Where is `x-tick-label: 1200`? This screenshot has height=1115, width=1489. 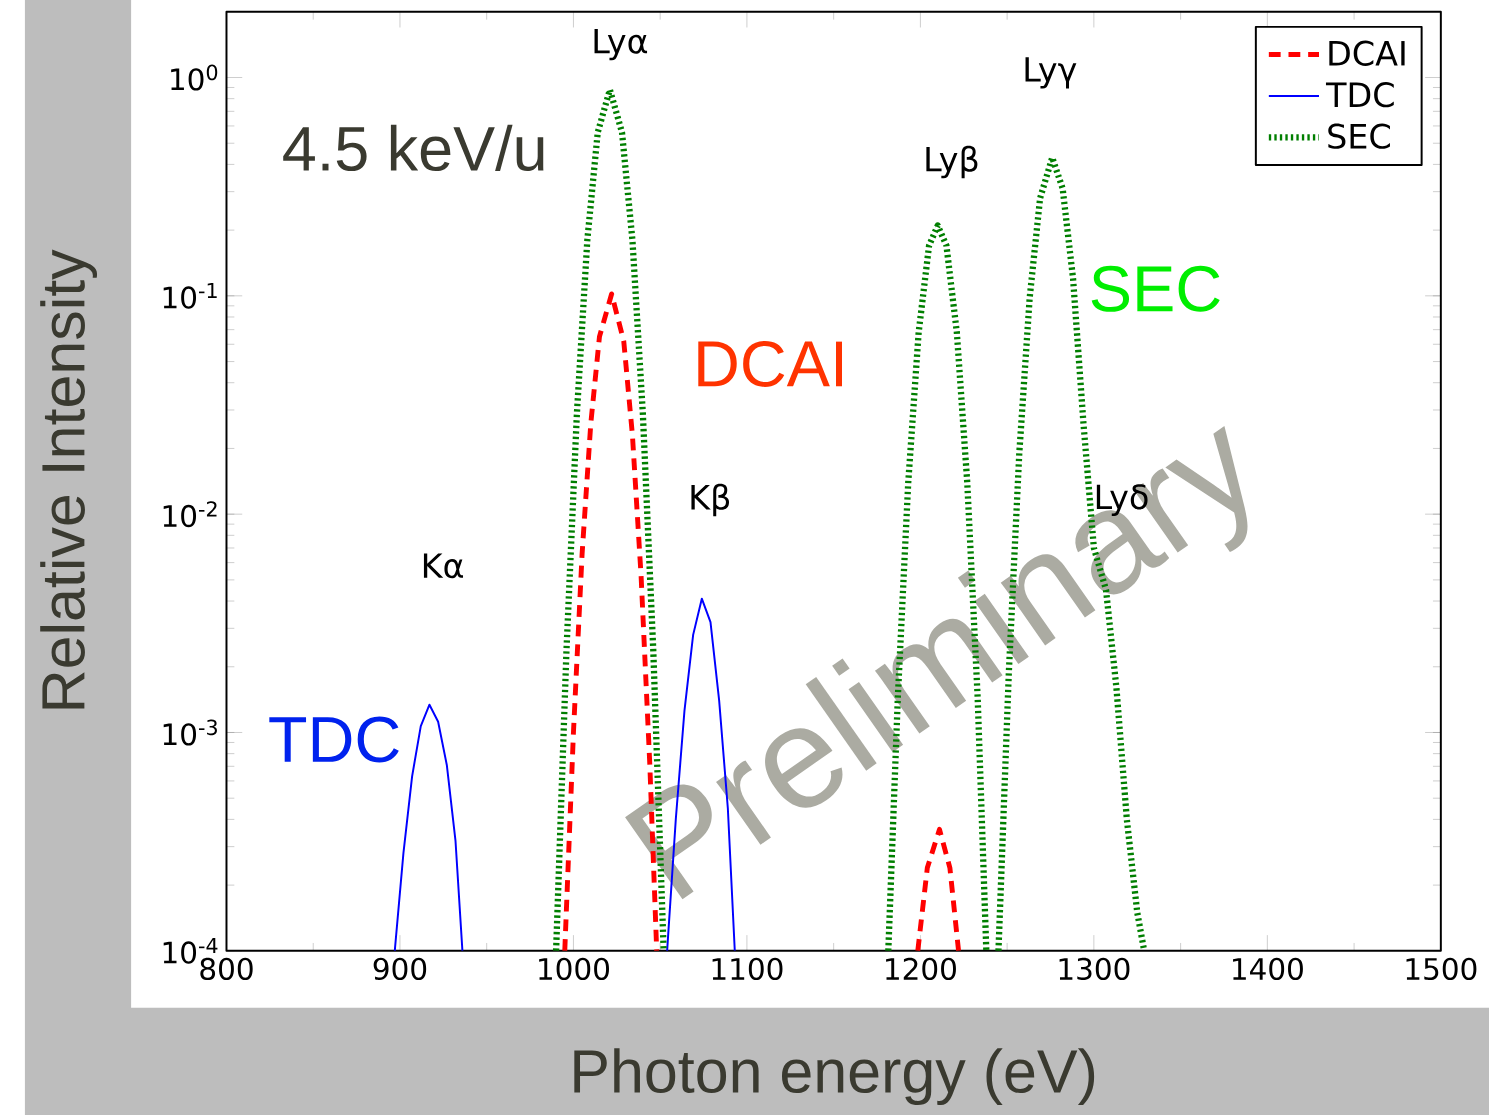 x-tick-label: 1200 is located at coordinates (921, 969).